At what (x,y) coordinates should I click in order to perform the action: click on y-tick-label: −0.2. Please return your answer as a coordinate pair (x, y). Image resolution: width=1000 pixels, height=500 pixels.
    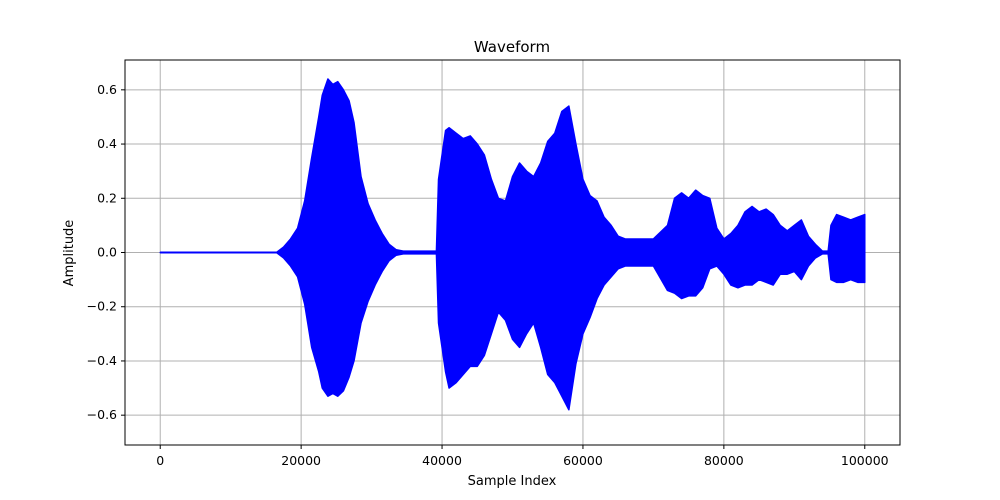
    Looking at the image, I should click on (102, 306).